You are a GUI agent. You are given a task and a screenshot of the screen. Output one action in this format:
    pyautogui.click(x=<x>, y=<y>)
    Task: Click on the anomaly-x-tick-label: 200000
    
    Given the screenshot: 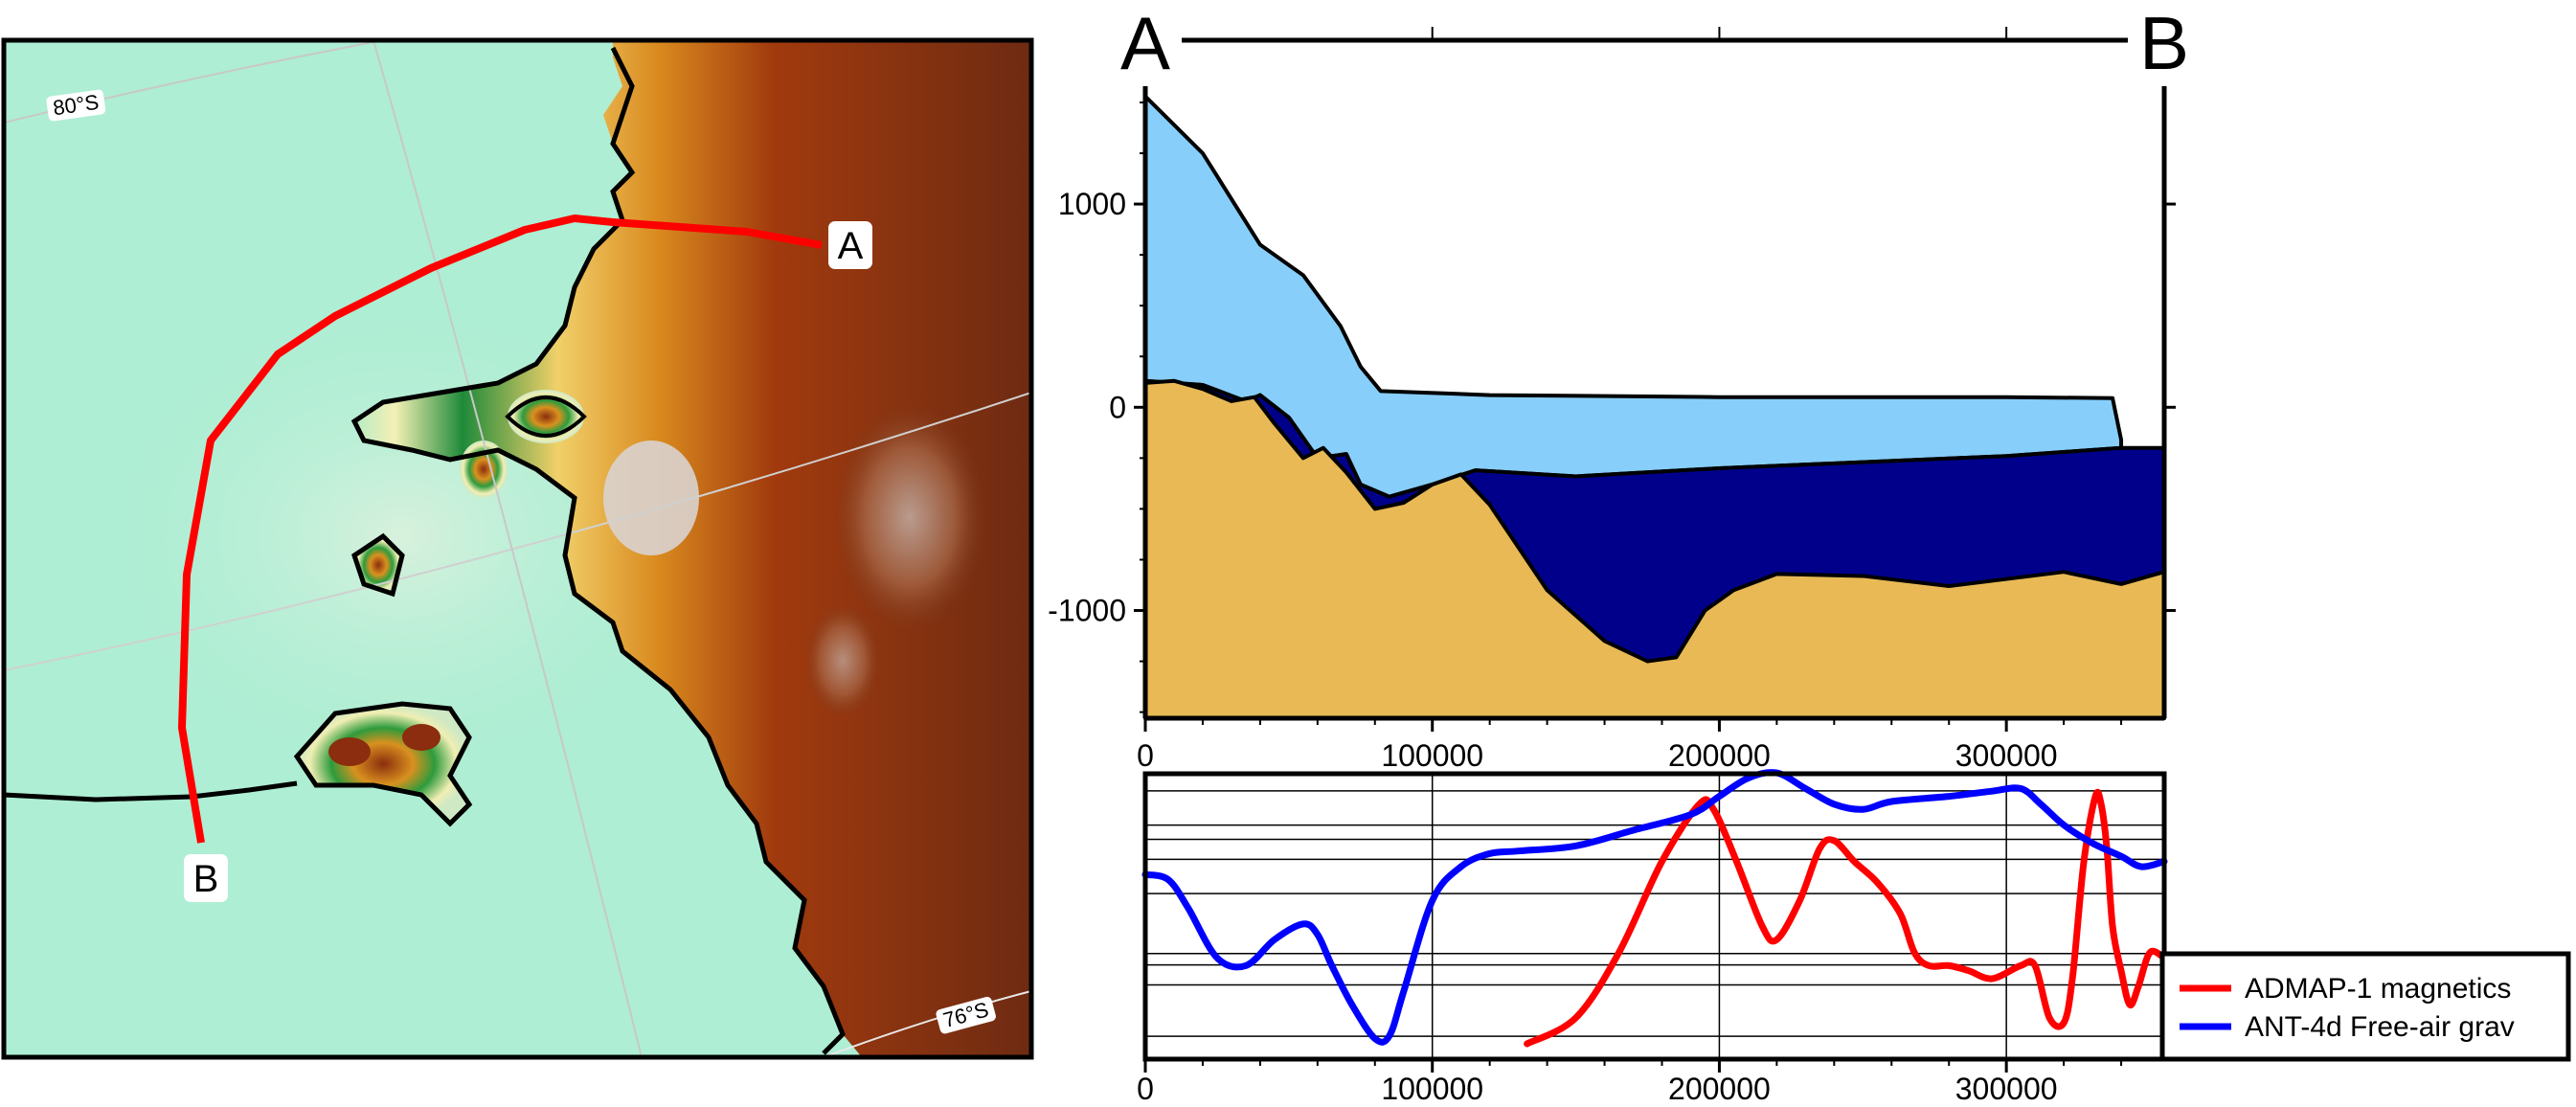 What is the action you would take?
    pyautogui.click(x=1719, y=1089)
    